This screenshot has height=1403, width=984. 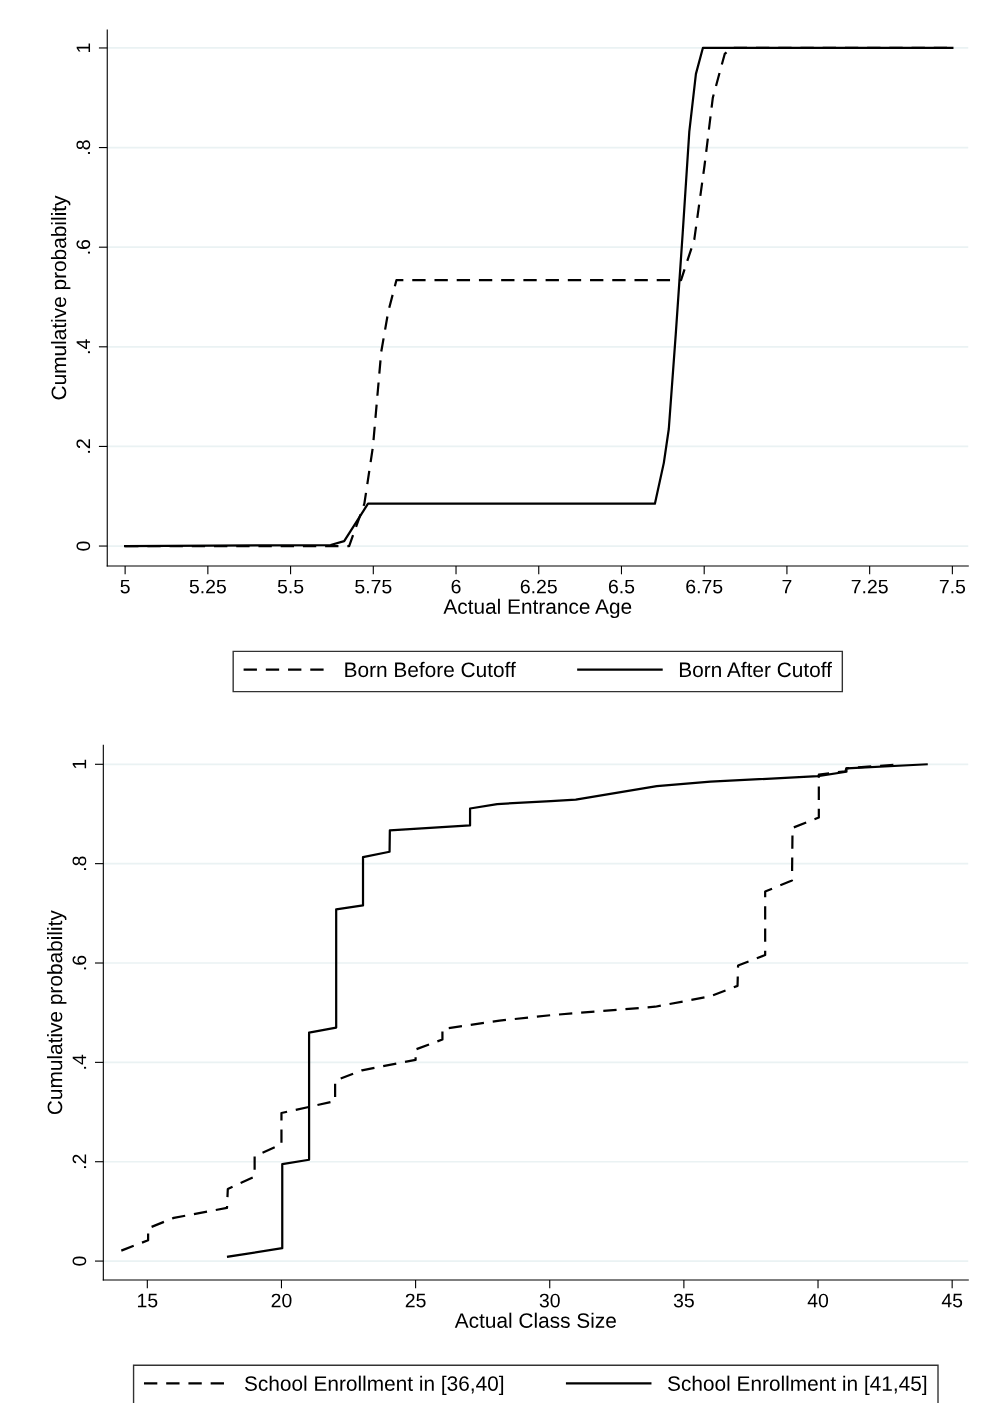 I want to click on x-tick-label: 30, so click(x=549, y=1300).